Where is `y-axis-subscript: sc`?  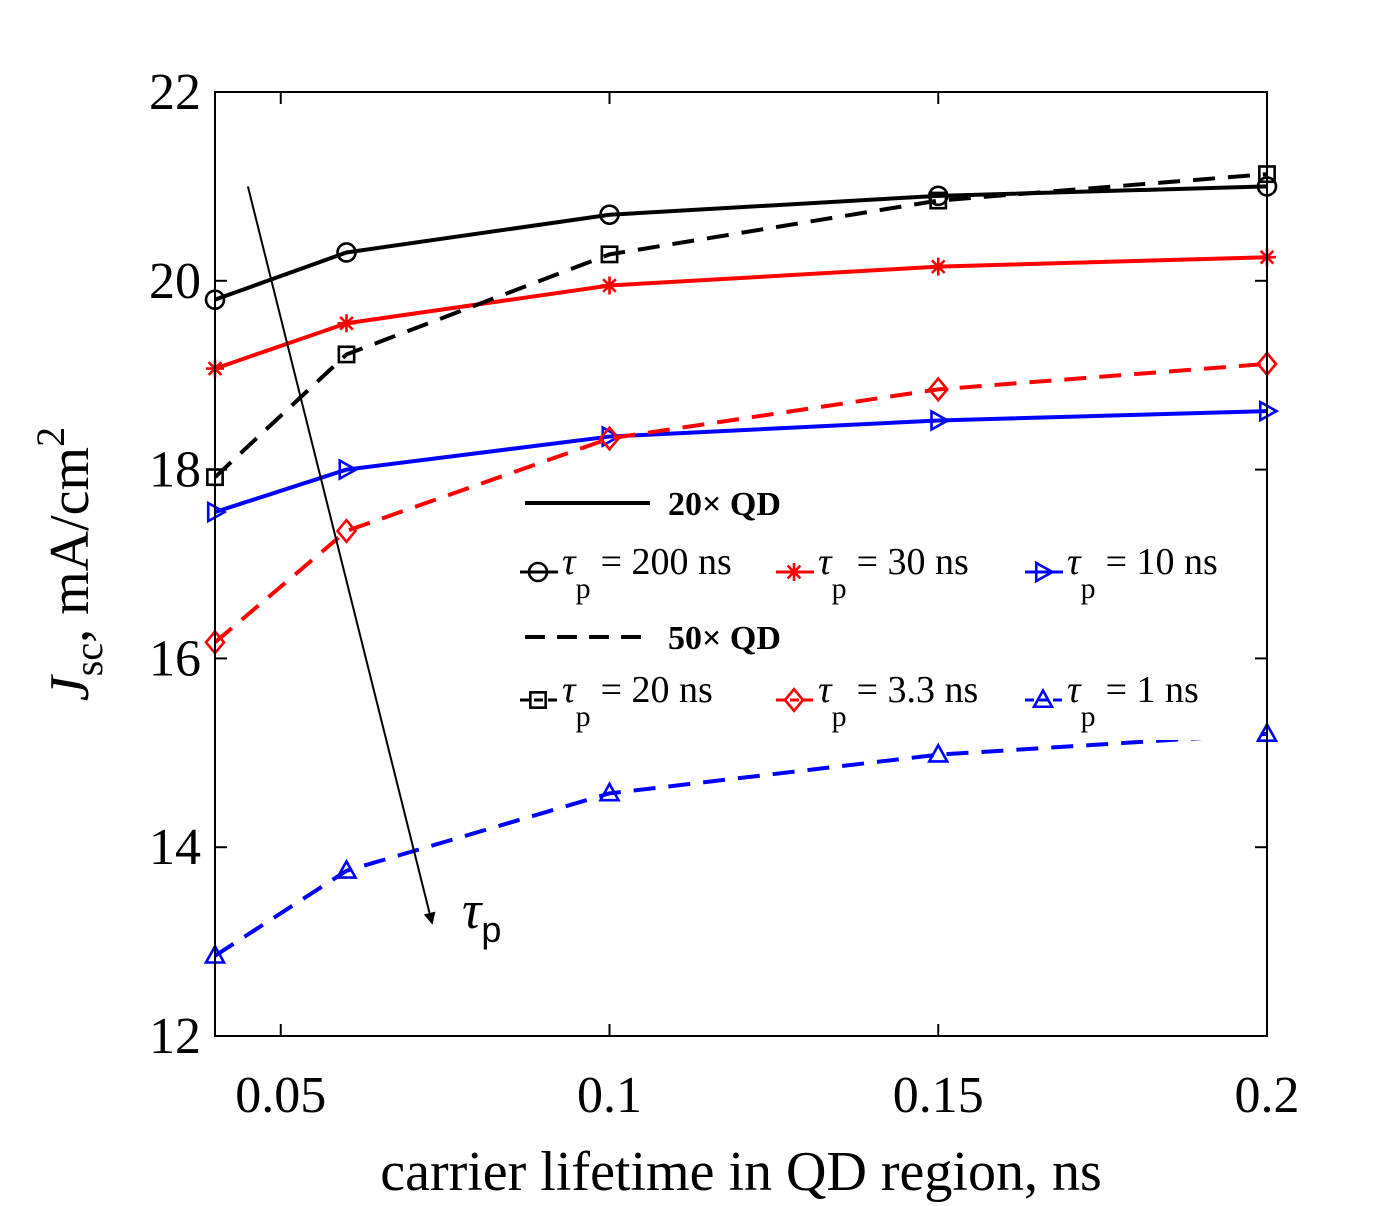 y-axis-subscript: sc is located at coordinates (88, 659).